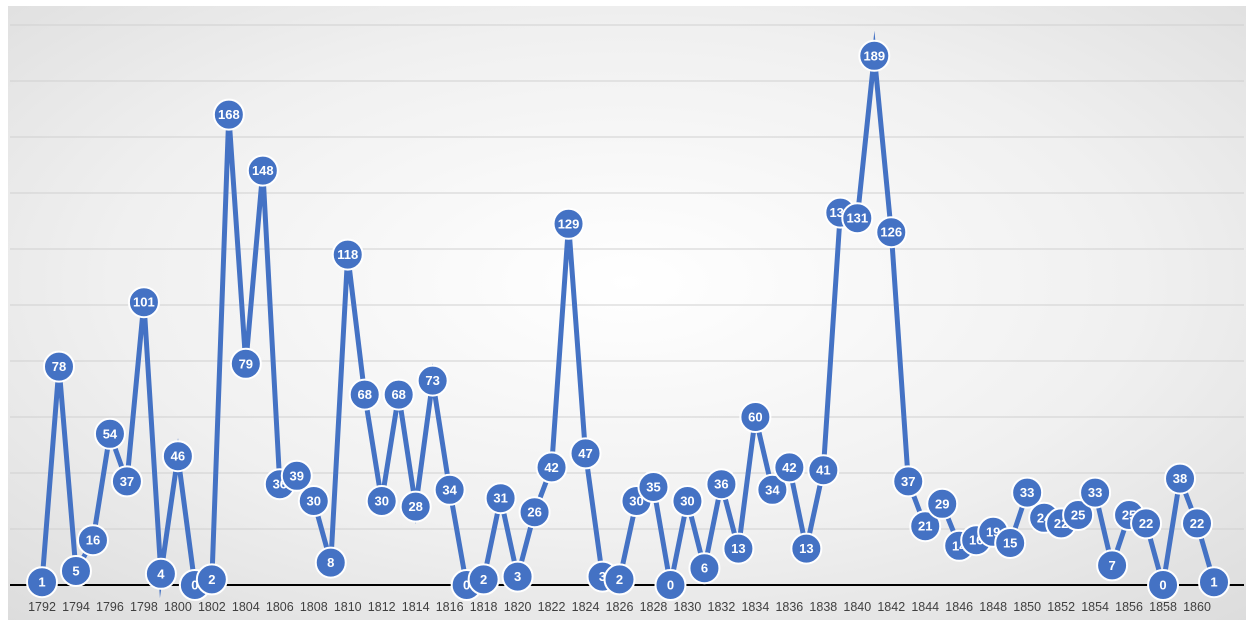 This screenshot has width=1249, height=626. I want to click on x-tick-label: 1810, so click(348, 607).